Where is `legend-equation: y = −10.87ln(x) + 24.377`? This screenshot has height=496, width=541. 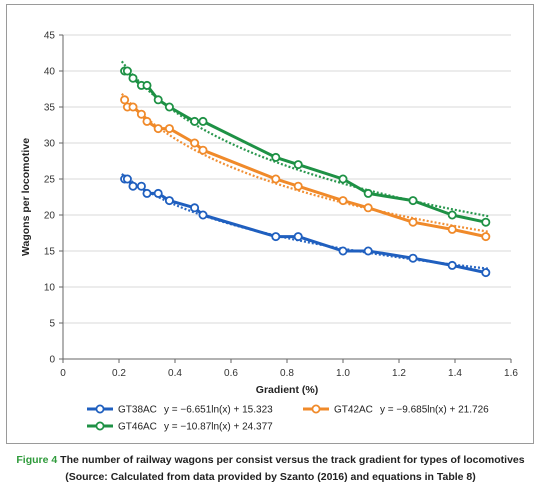
legend-equation: y = −10.87ln(x) + 24.377 is located at coordinates (218, 427).